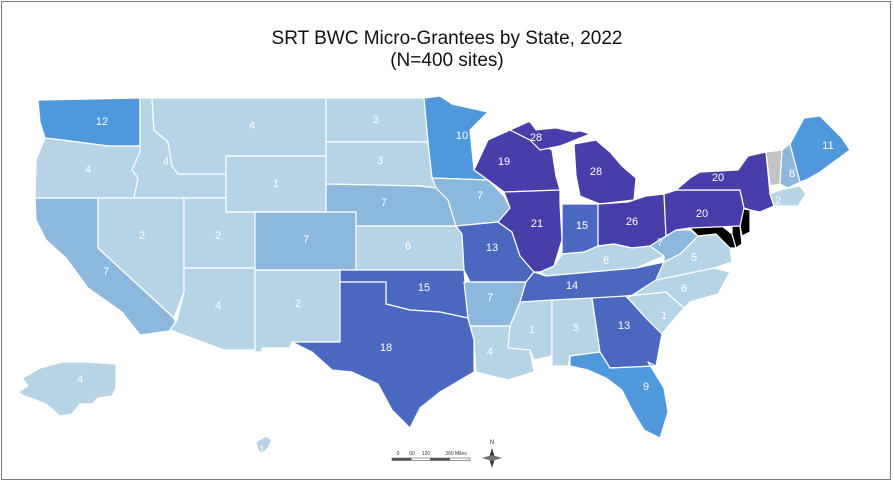 The image size is (894, 483). Describe the element at coordinates (383, 355) in the screenshot. I see `state-tx` at that location.